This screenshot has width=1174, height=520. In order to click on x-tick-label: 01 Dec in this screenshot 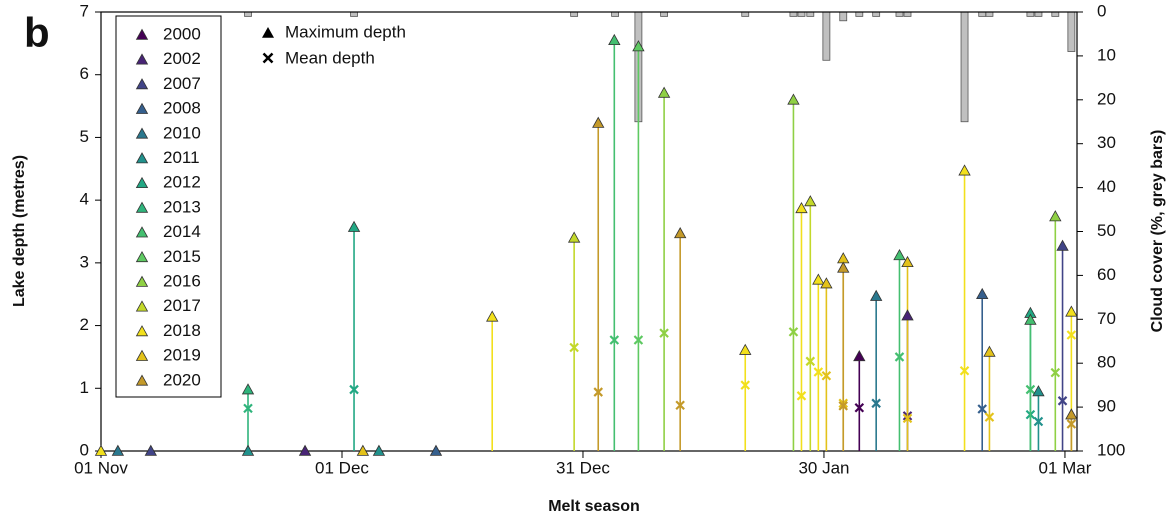, I will do `click(342, 467)`.